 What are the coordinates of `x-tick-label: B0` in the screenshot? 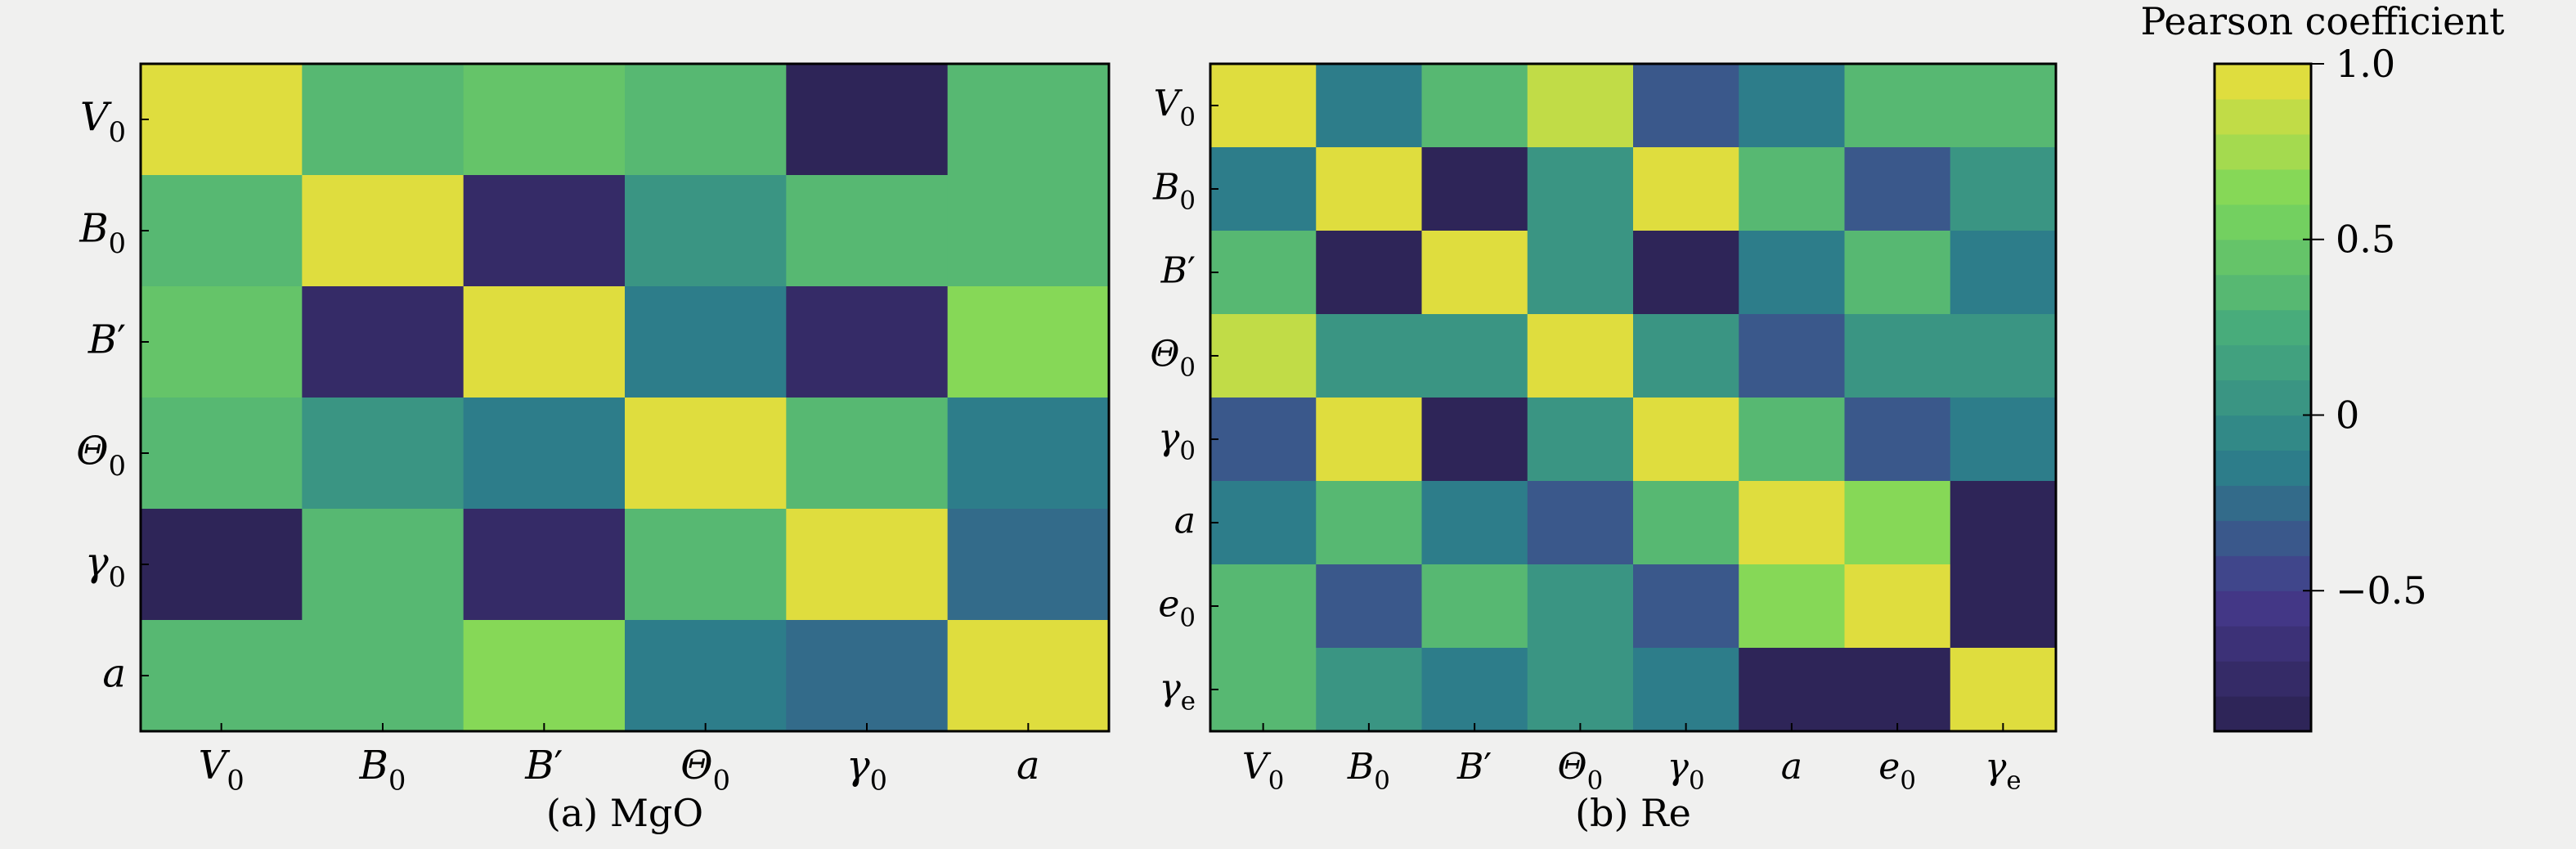 It's located at (1368, 770).